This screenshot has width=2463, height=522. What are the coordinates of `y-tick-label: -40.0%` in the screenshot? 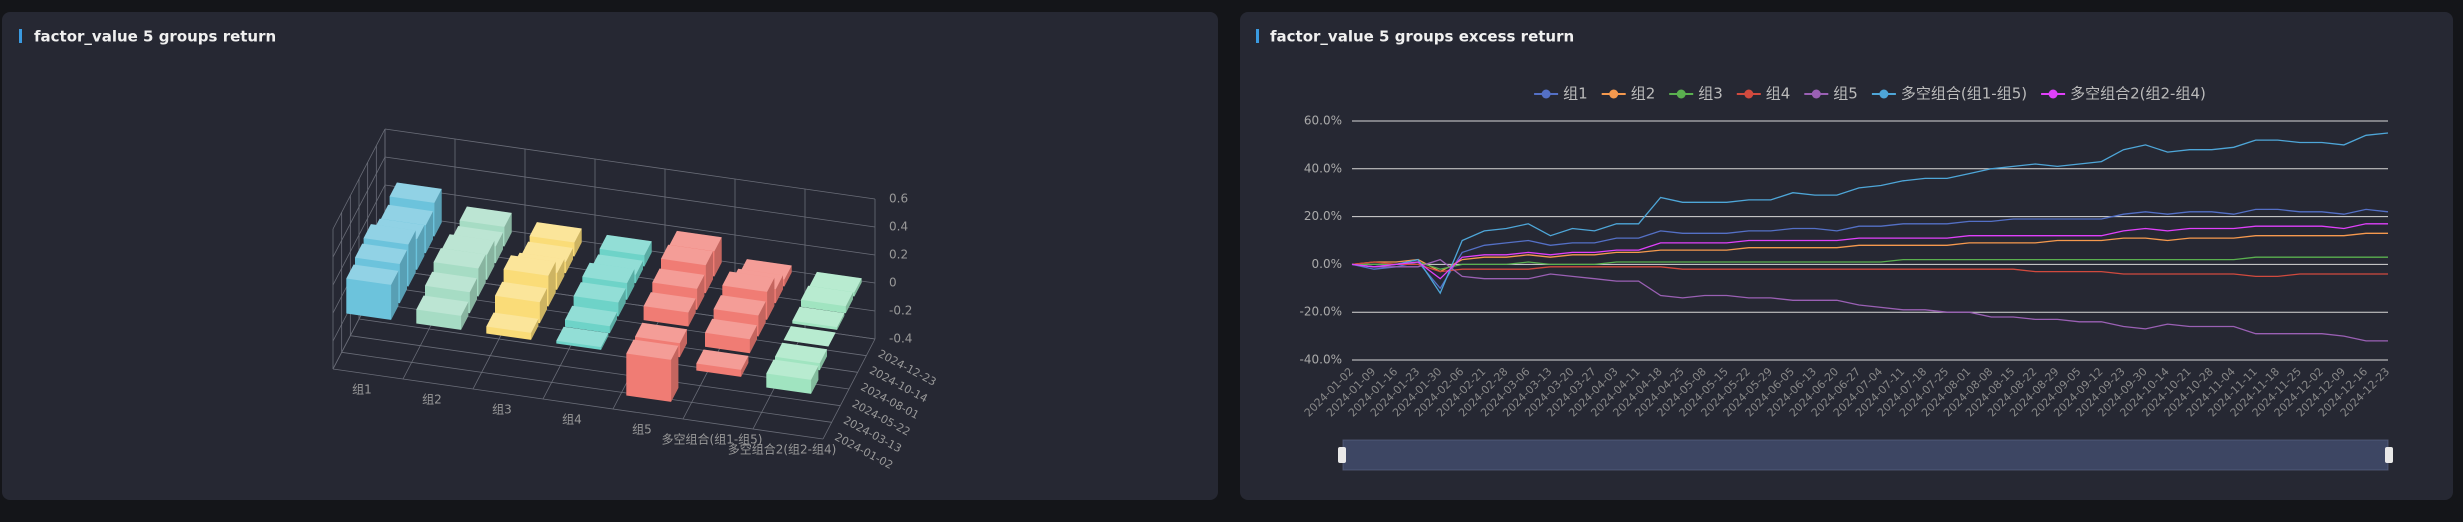 It's located at (1321, 360).